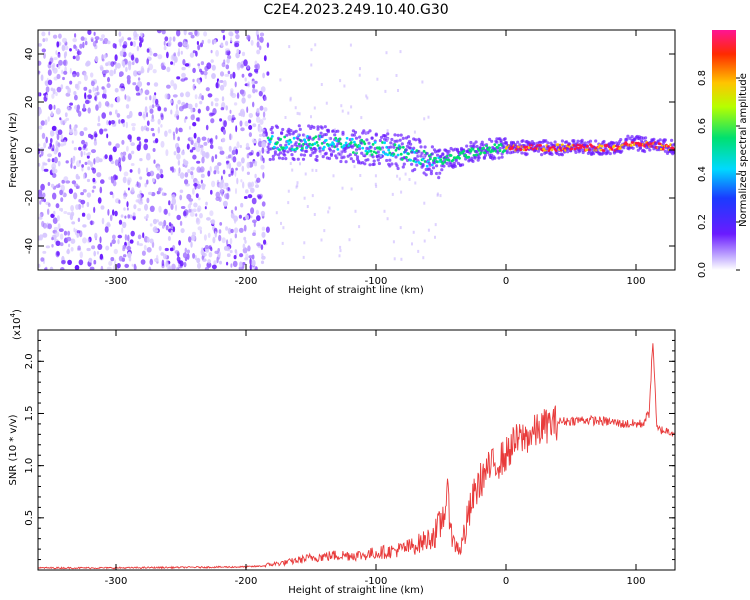  Describe the element at coordinates (506, 281) in the screenshot. I see `x-tick-label: 0` at that location.